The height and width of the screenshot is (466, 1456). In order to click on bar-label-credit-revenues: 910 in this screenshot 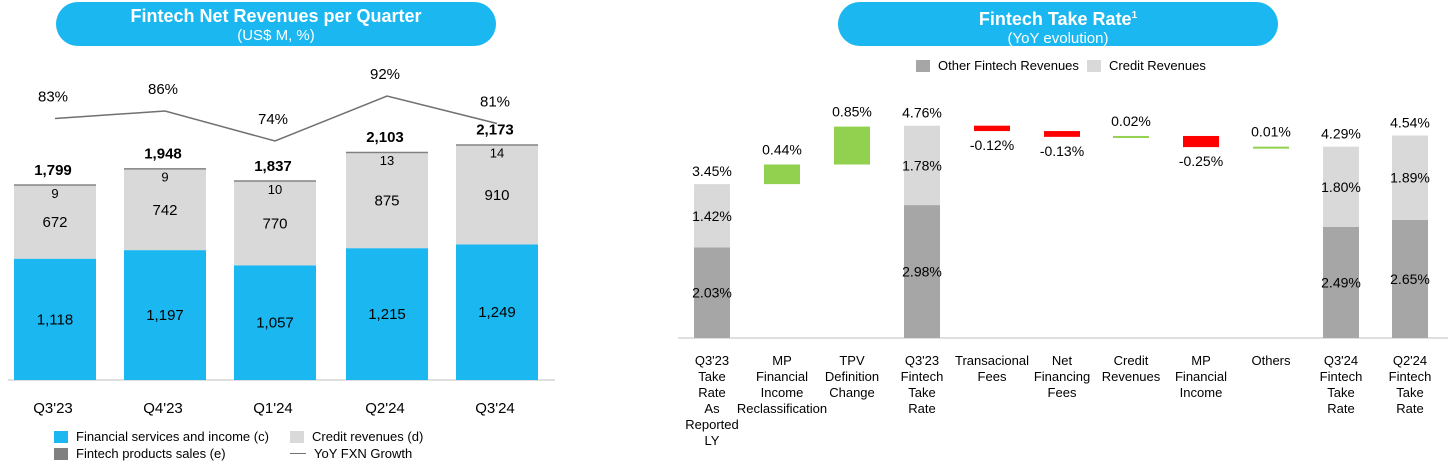, I will do `click(496, 195)`.